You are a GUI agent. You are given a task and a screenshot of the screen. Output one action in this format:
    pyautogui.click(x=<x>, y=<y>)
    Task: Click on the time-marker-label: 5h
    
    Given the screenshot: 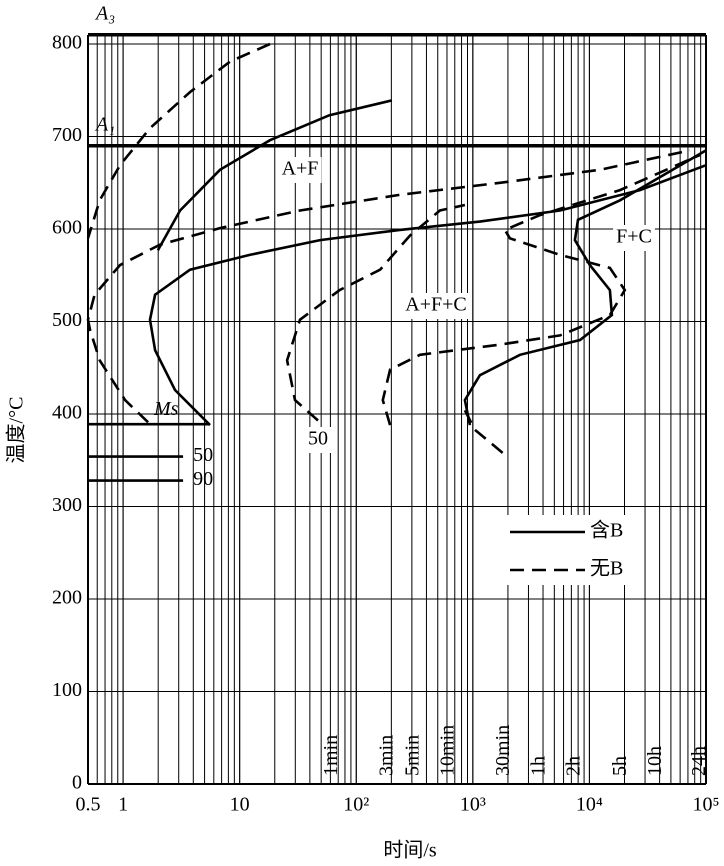 What is the action you would take?
    pyautogui.click(x=620, y=766)
    